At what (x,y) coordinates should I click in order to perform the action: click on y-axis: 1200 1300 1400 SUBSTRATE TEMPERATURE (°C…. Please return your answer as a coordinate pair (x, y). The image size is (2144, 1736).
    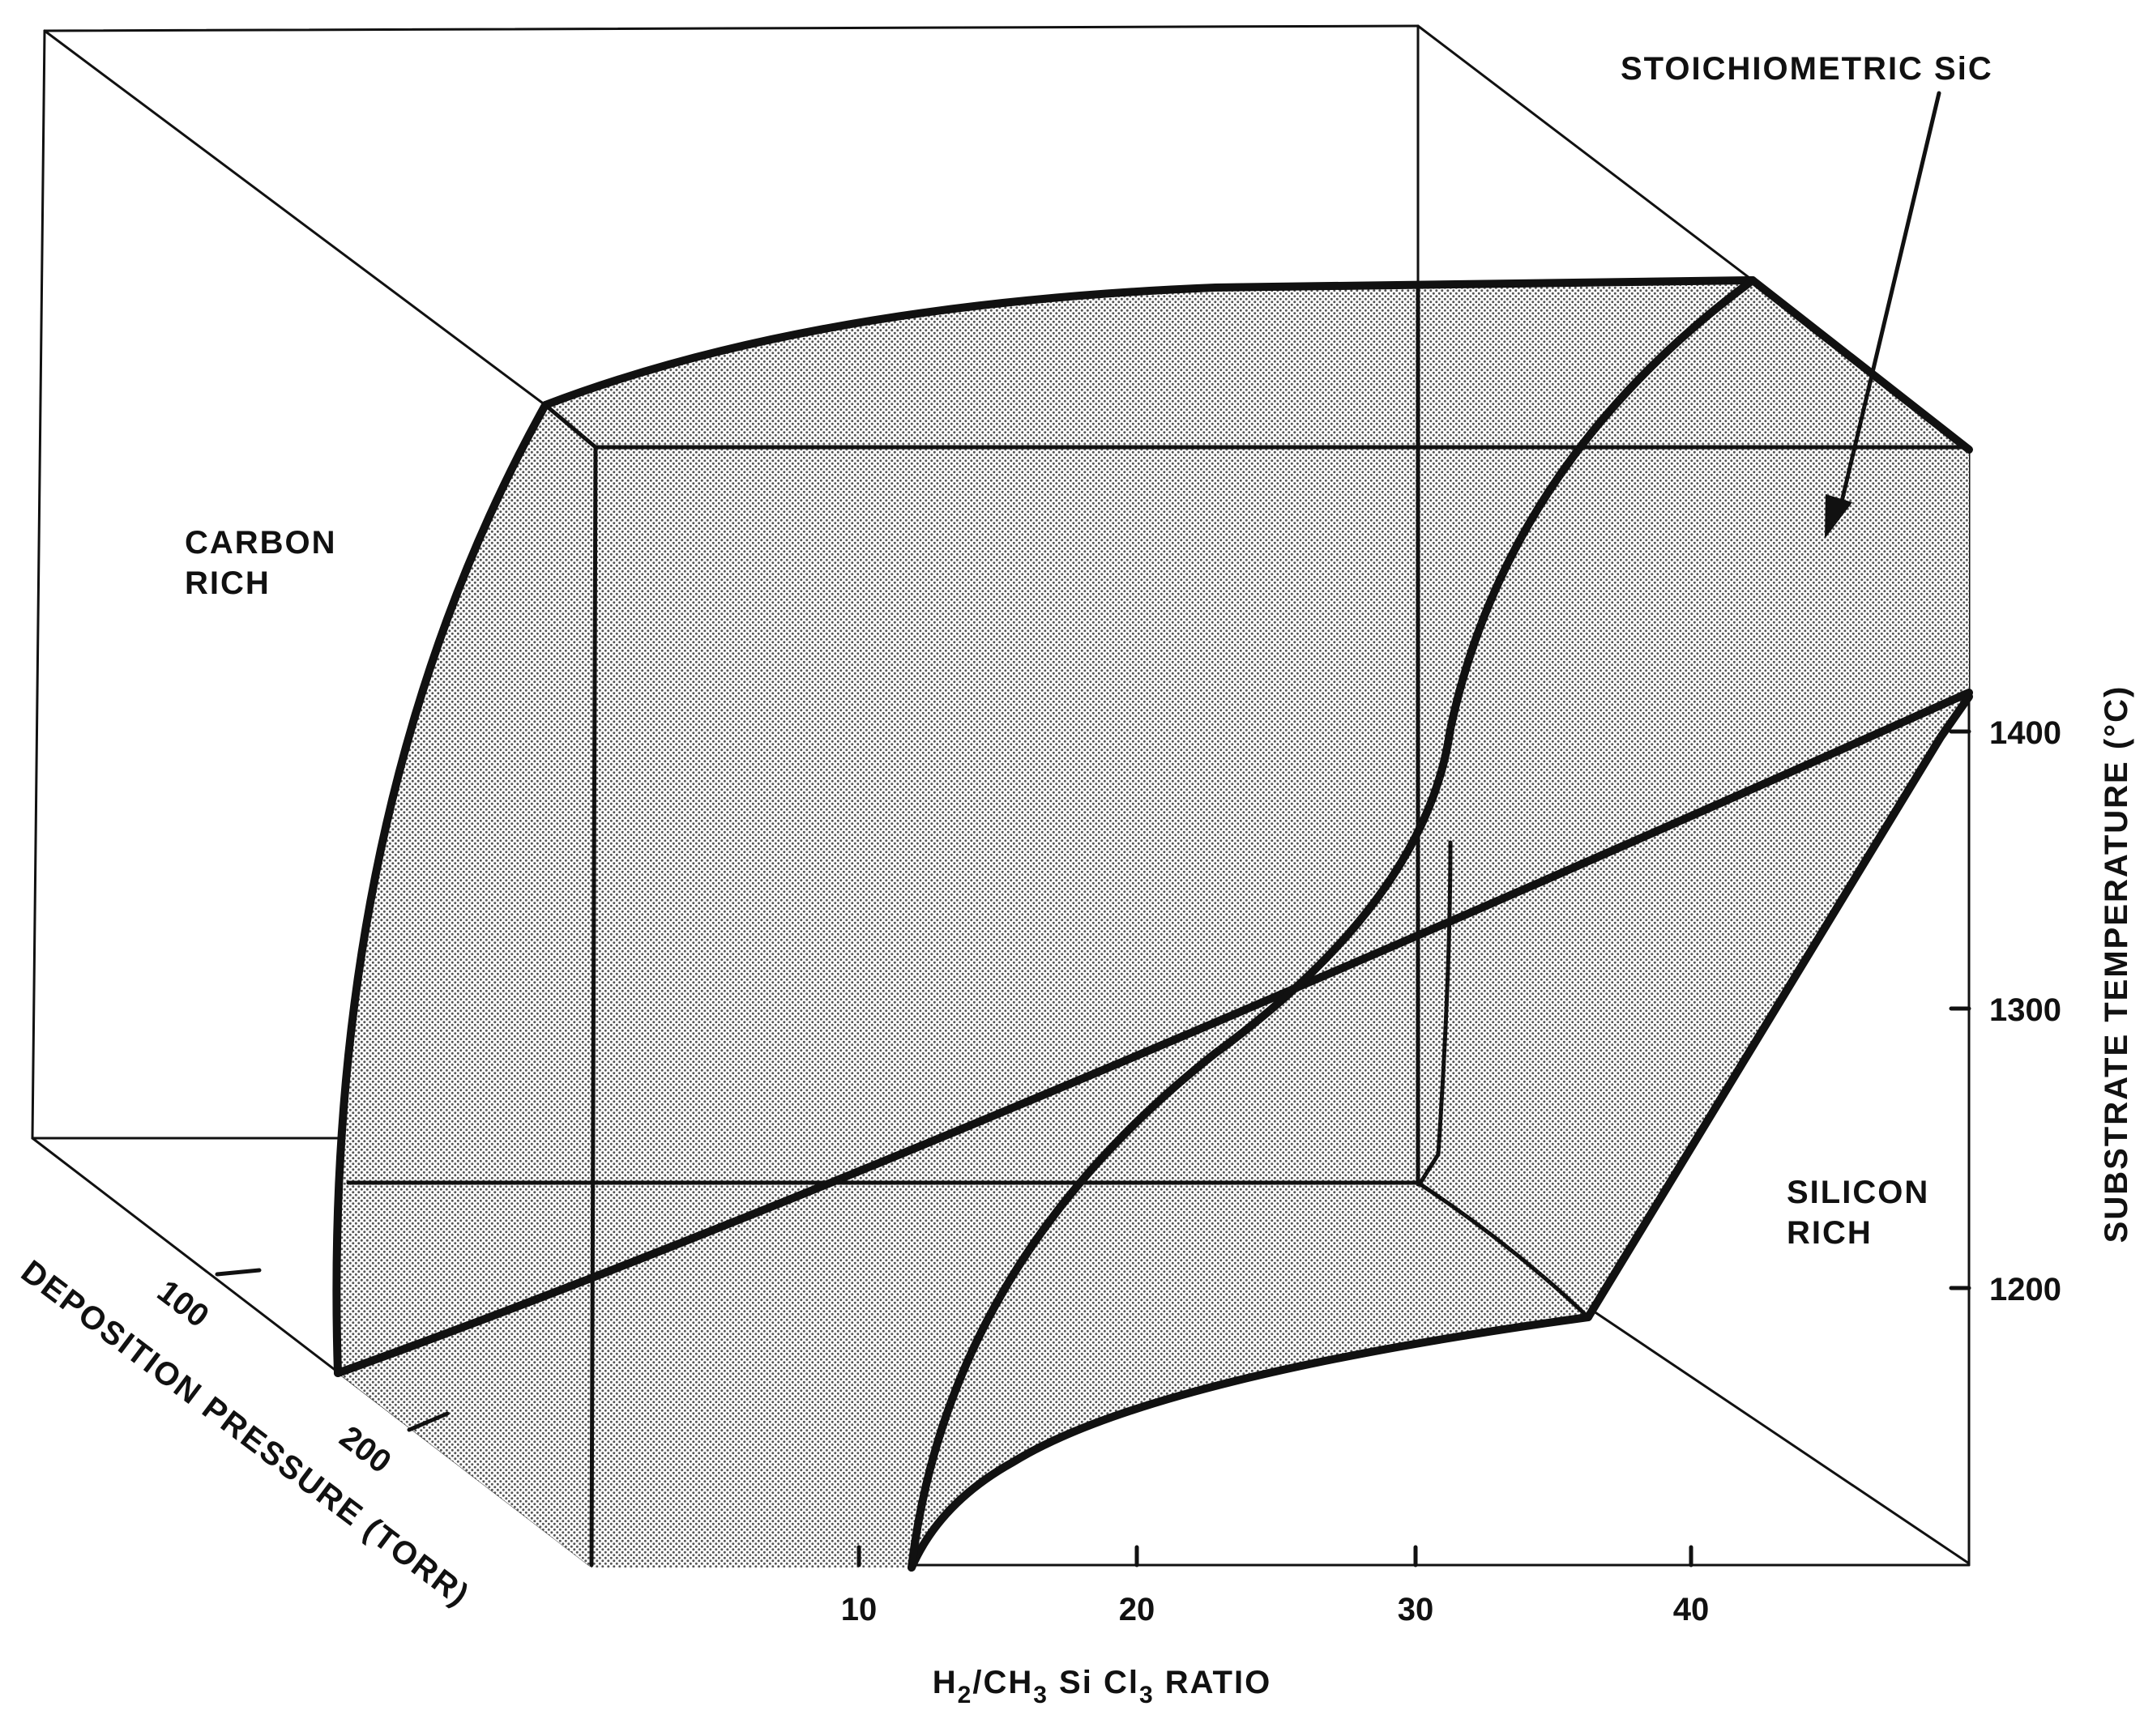
    Looking at the image, I should click on (2041, 996).